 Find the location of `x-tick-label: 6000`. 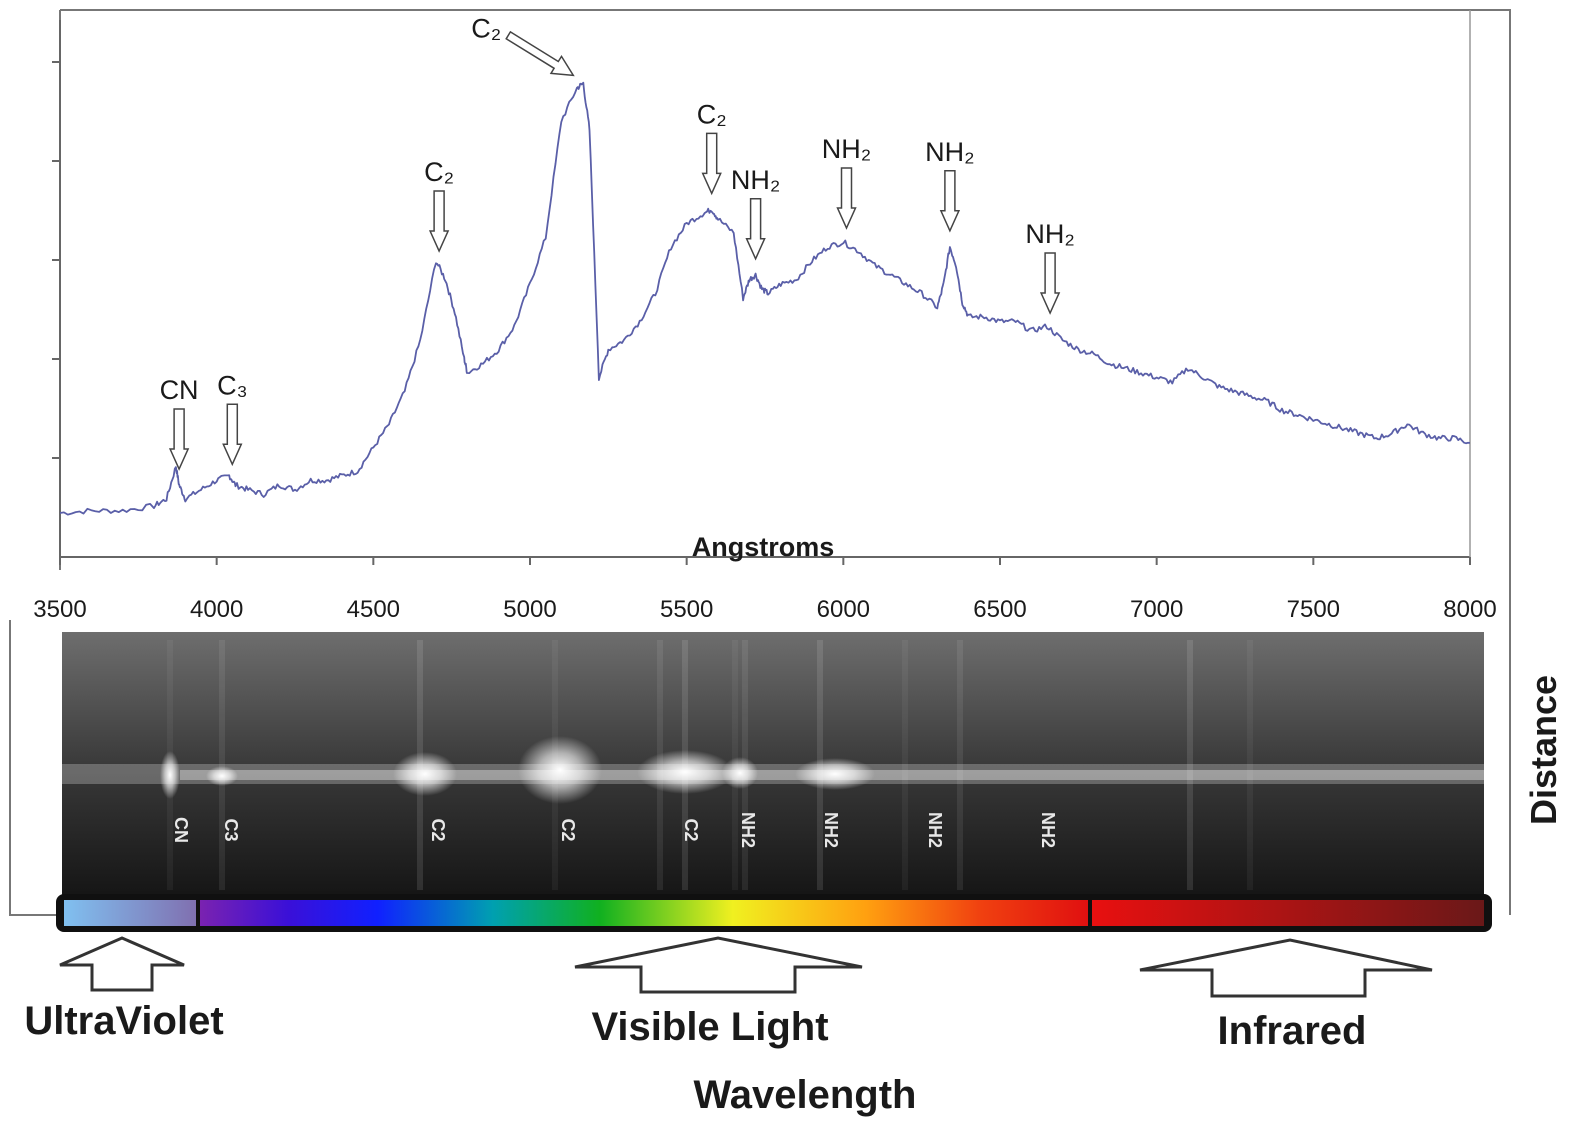

x-tick-label: 6000 is located at coordinates (843, 609).